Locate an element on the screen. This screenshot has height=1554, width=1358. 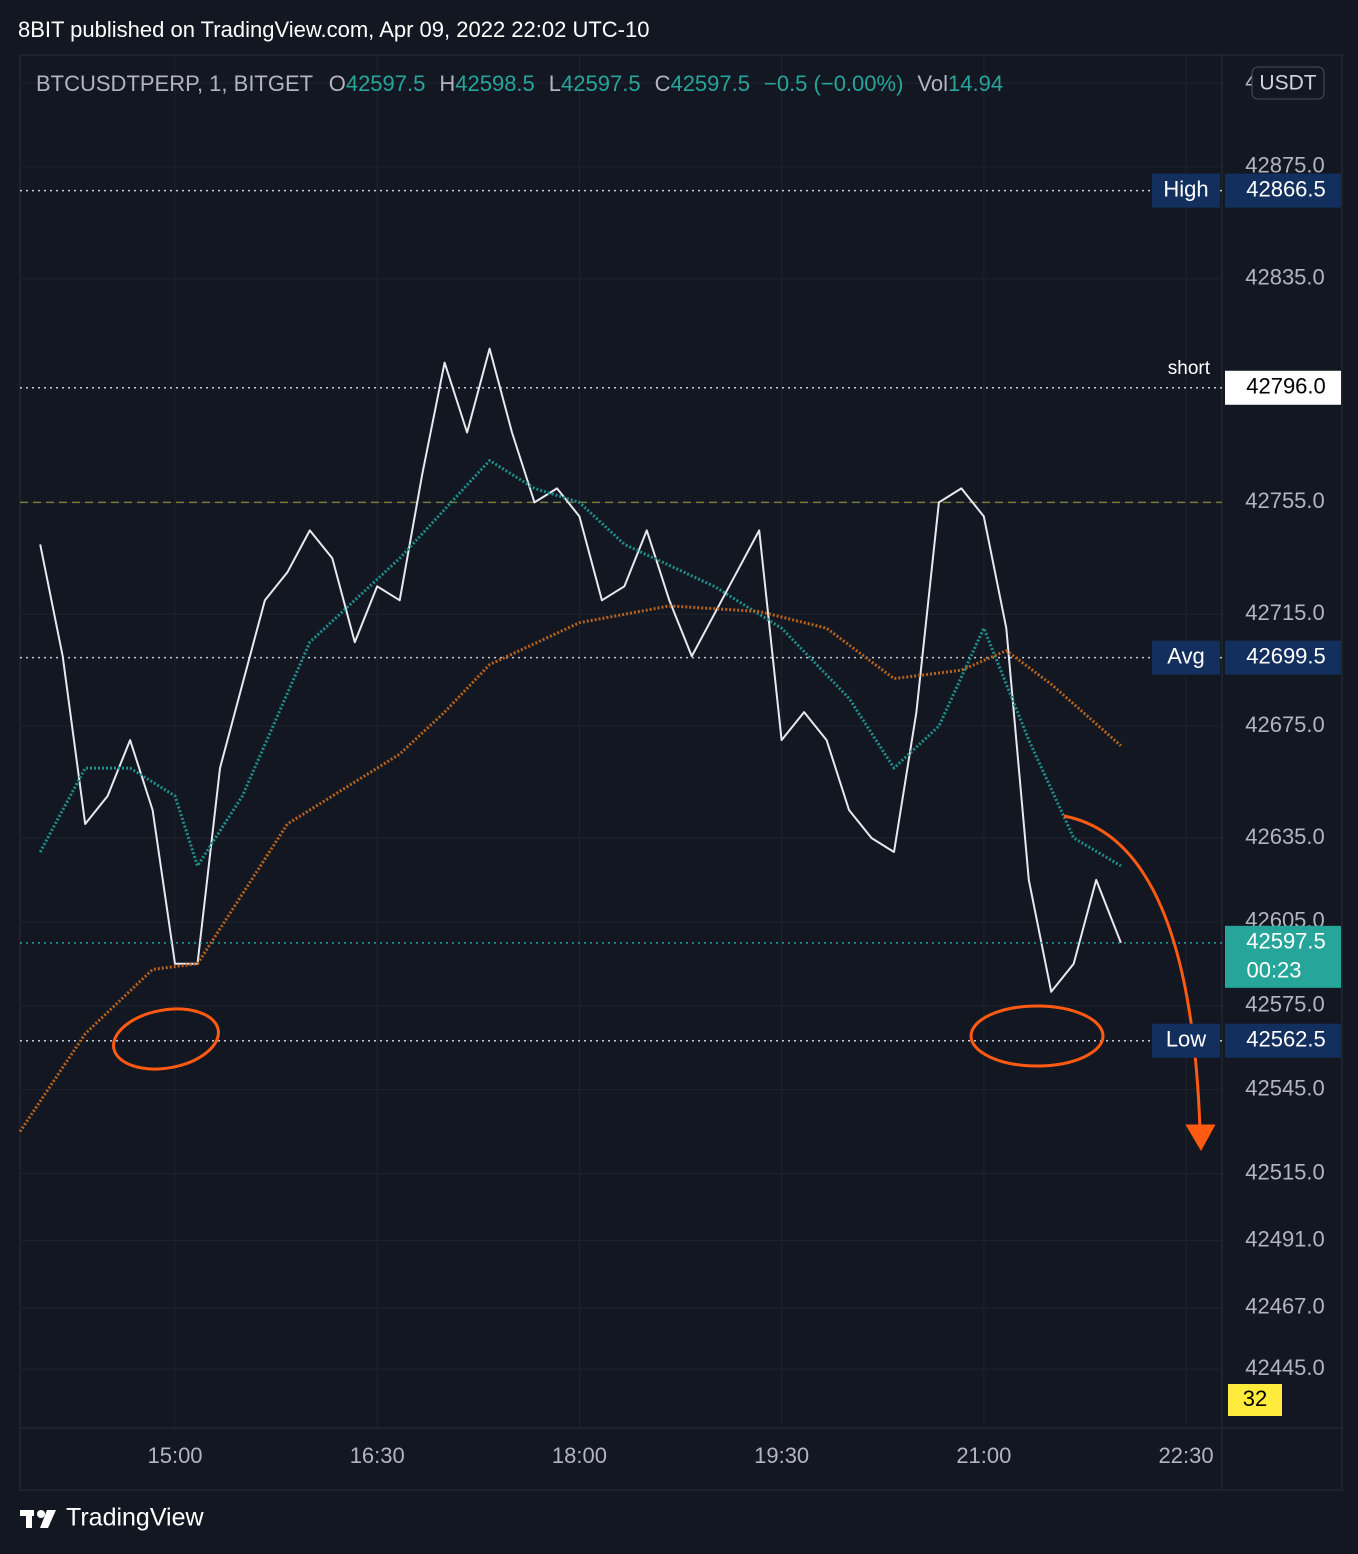
volume-key: Vol is located at coordinates (932, 83).